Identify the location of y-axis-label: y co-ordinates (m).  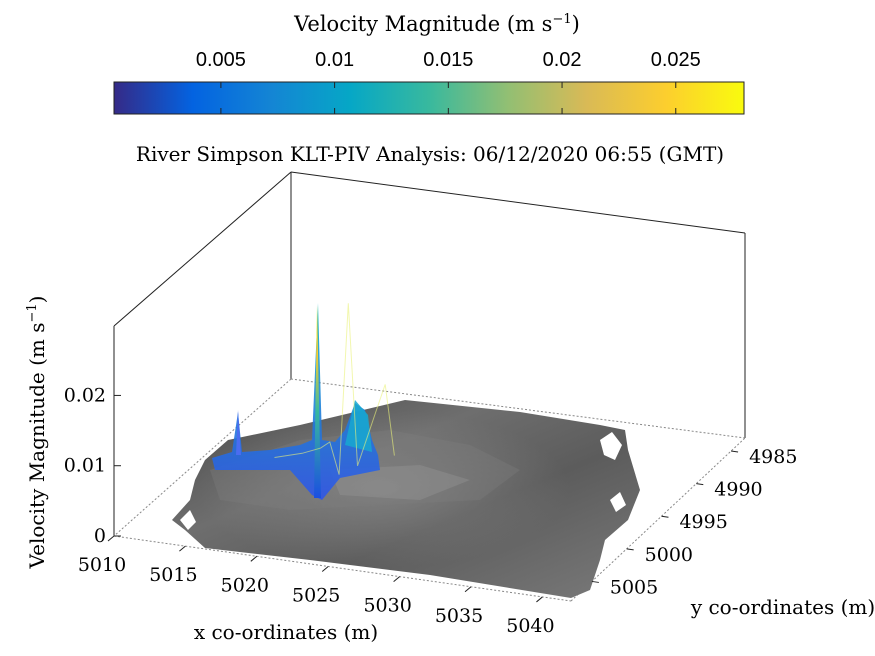
(782, 607).